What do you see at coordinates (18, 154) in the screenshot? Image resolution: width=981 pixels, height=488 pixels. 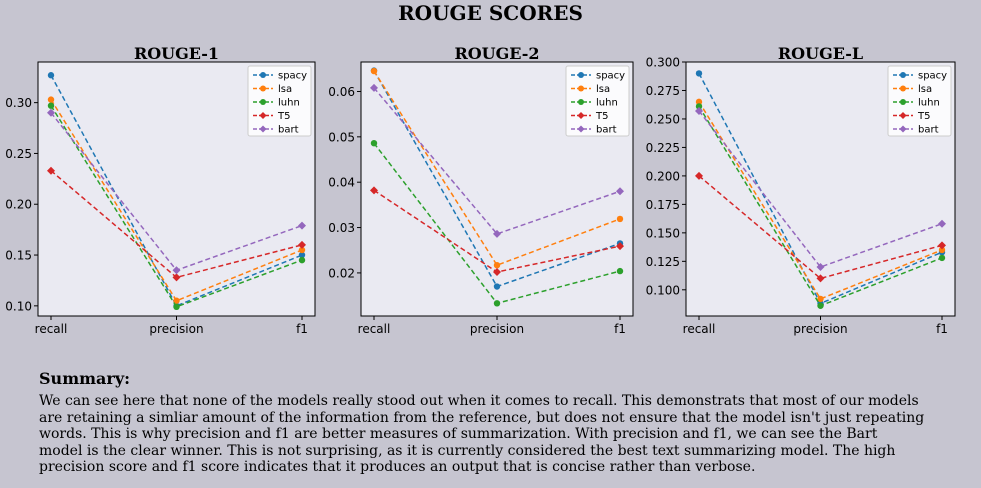 I see `y-tick-label: 0.25` at bounding box center [18, 154].